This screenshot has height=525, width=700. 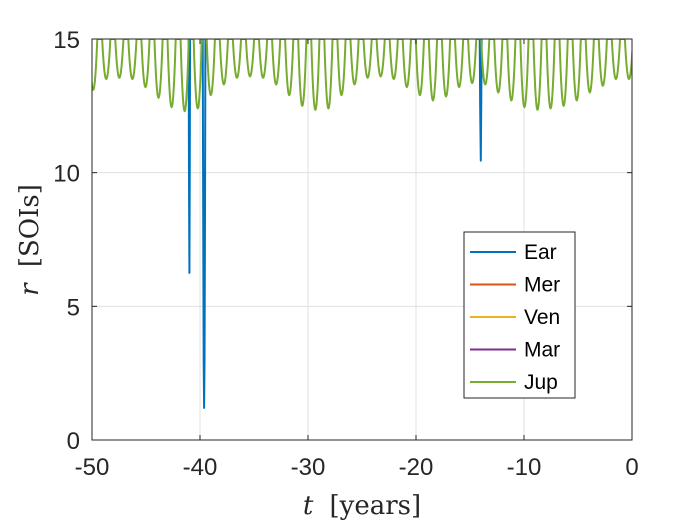 What do you see at coordinates (66, 40) in the screenshot?
I see `y-tick-label: 15` at bounding box center [66, 40].